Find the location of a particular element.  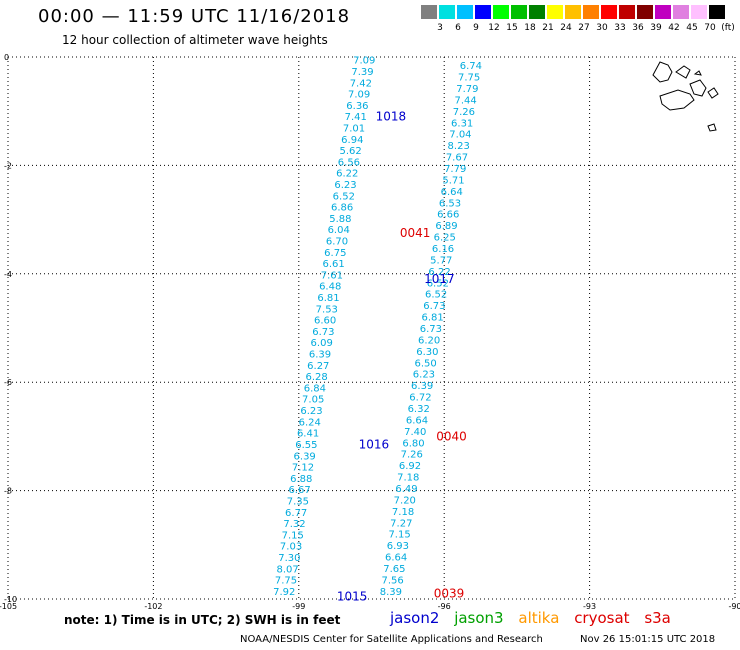

legend-jason2: jason2 is located at coordinates (415, 618).